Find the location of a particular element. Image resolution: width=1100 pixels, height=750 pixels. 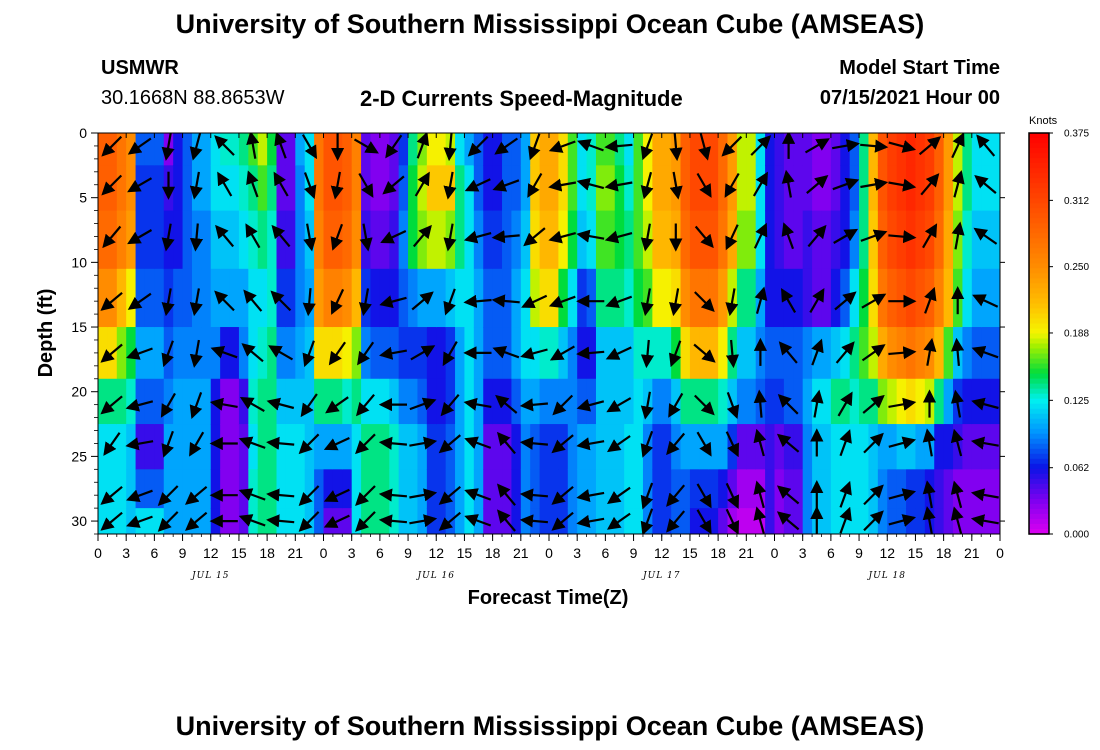

model-start-label: Model Start Time is located at coordinates (919, 68).